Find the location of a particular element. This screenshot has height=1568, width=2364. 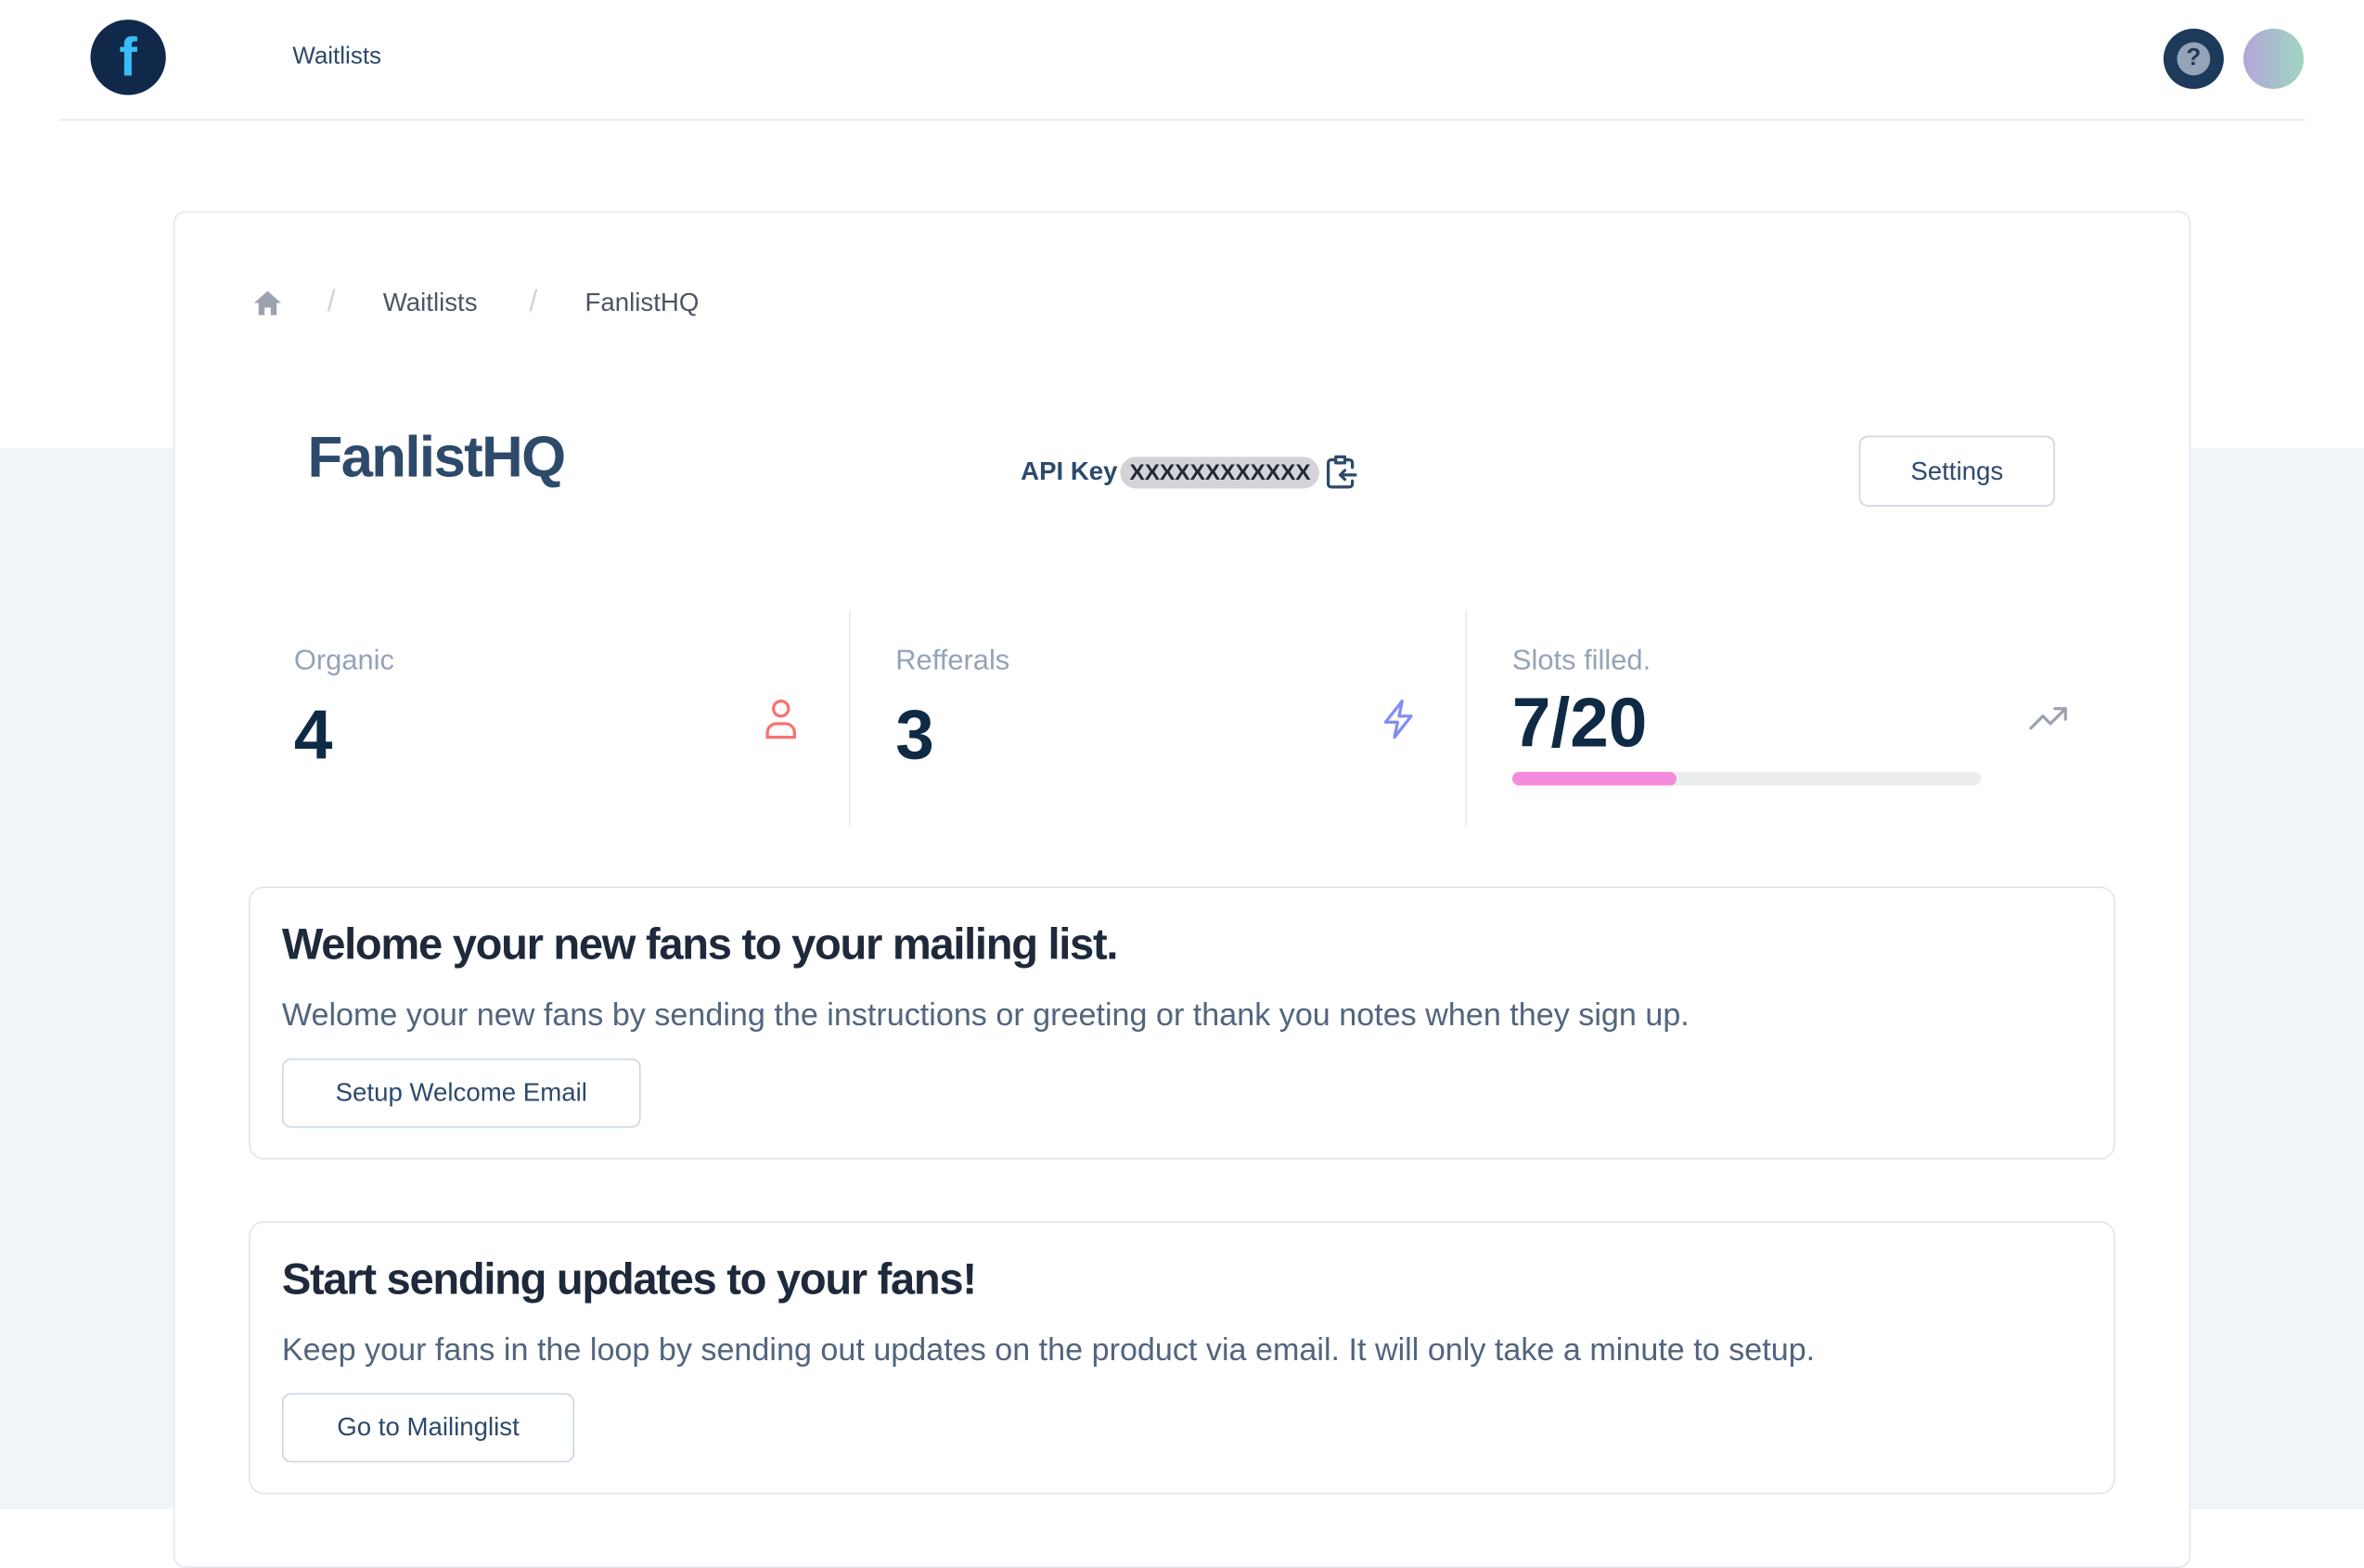

page-title: FanlistHQ is located at coordinates (436, 459).